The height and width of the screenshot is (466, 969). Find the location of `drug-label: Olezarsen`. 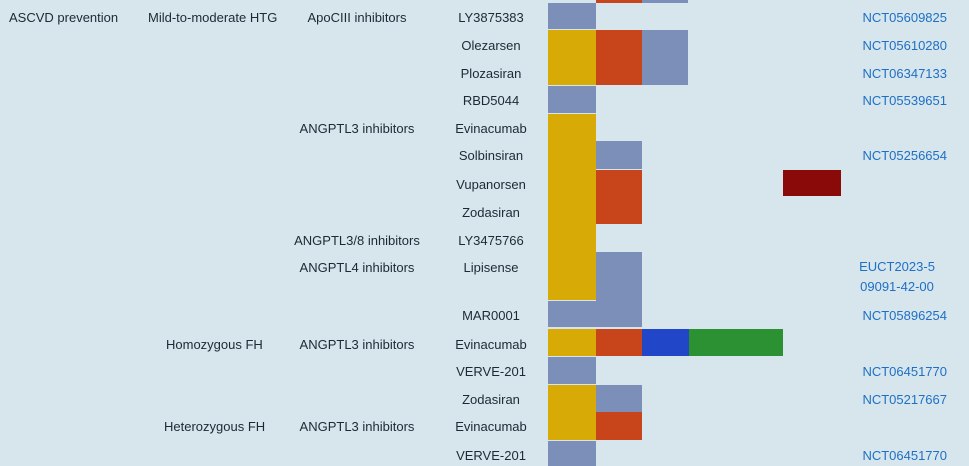

drug-label: Olezarsen is located at coordinates (491, 45).